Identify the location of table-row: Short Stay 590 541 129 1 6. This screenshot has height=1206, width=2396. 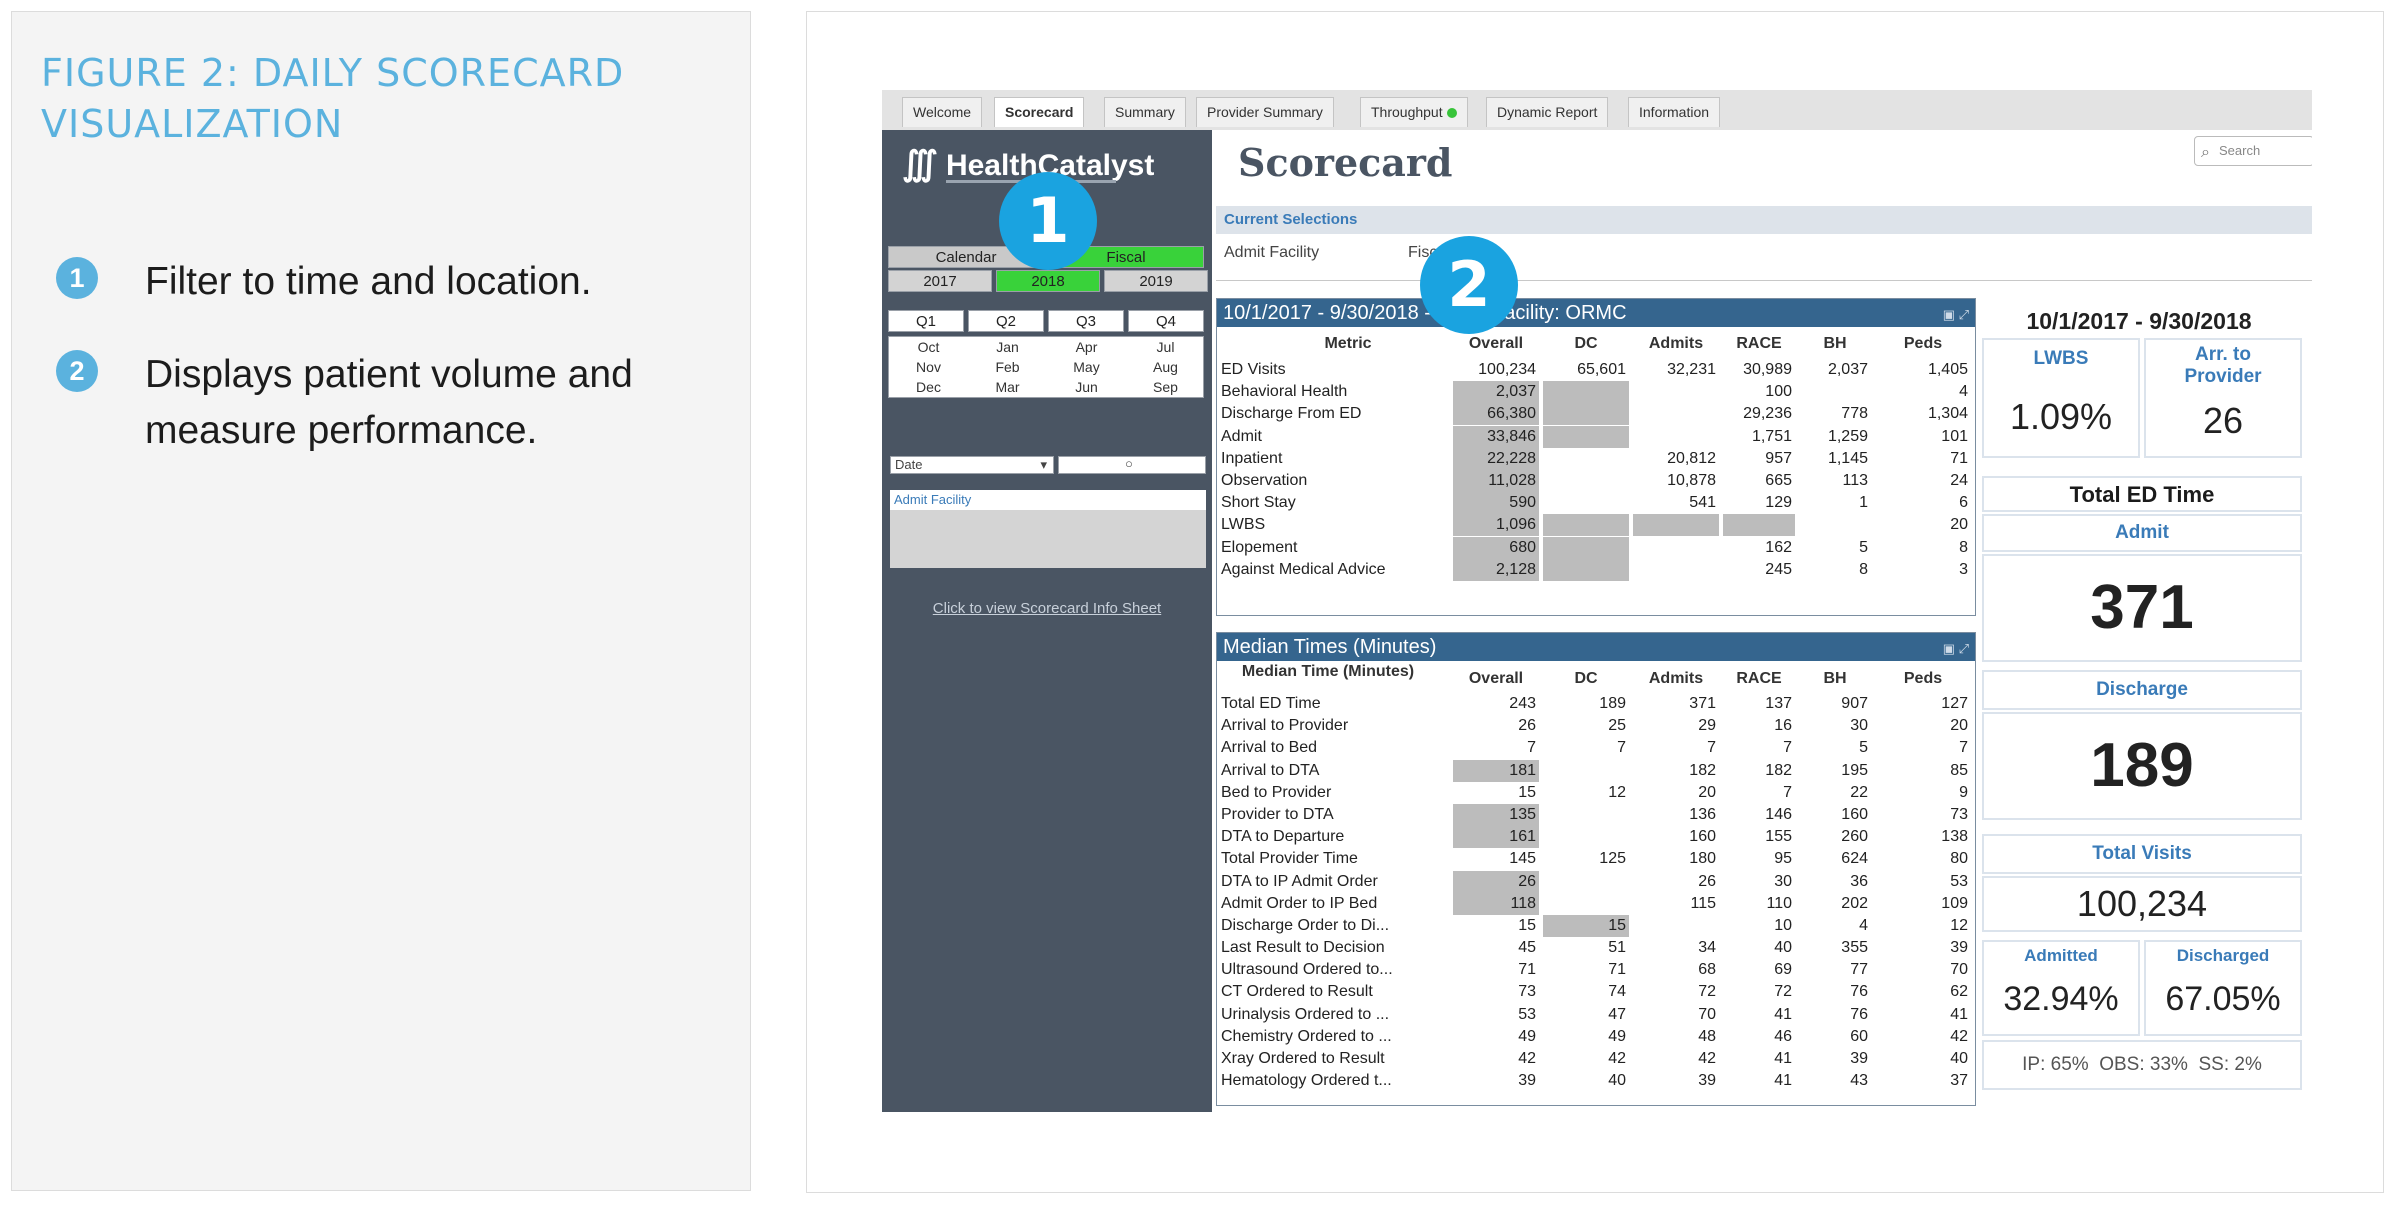
(1596, 503).